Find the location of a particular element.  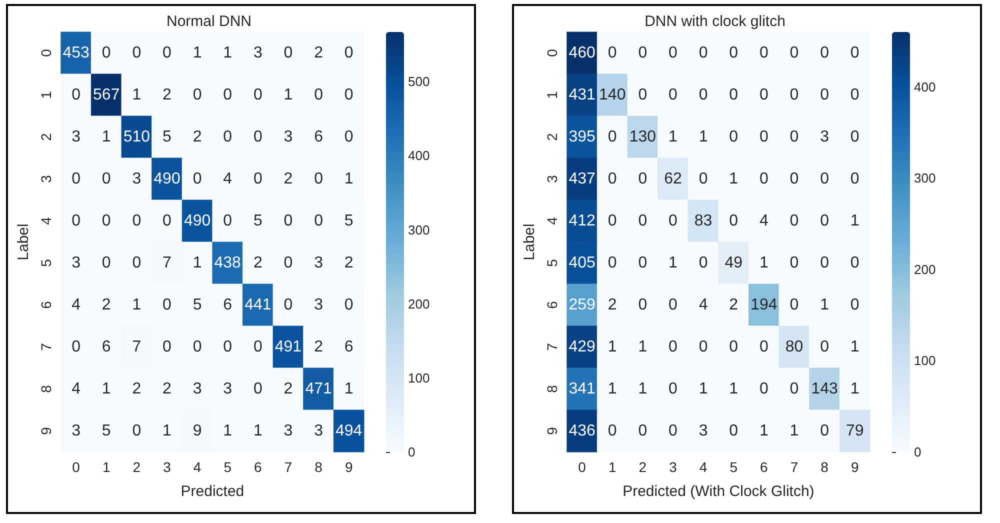

x-tick-label: 3 is located at coordinates (673, 467).